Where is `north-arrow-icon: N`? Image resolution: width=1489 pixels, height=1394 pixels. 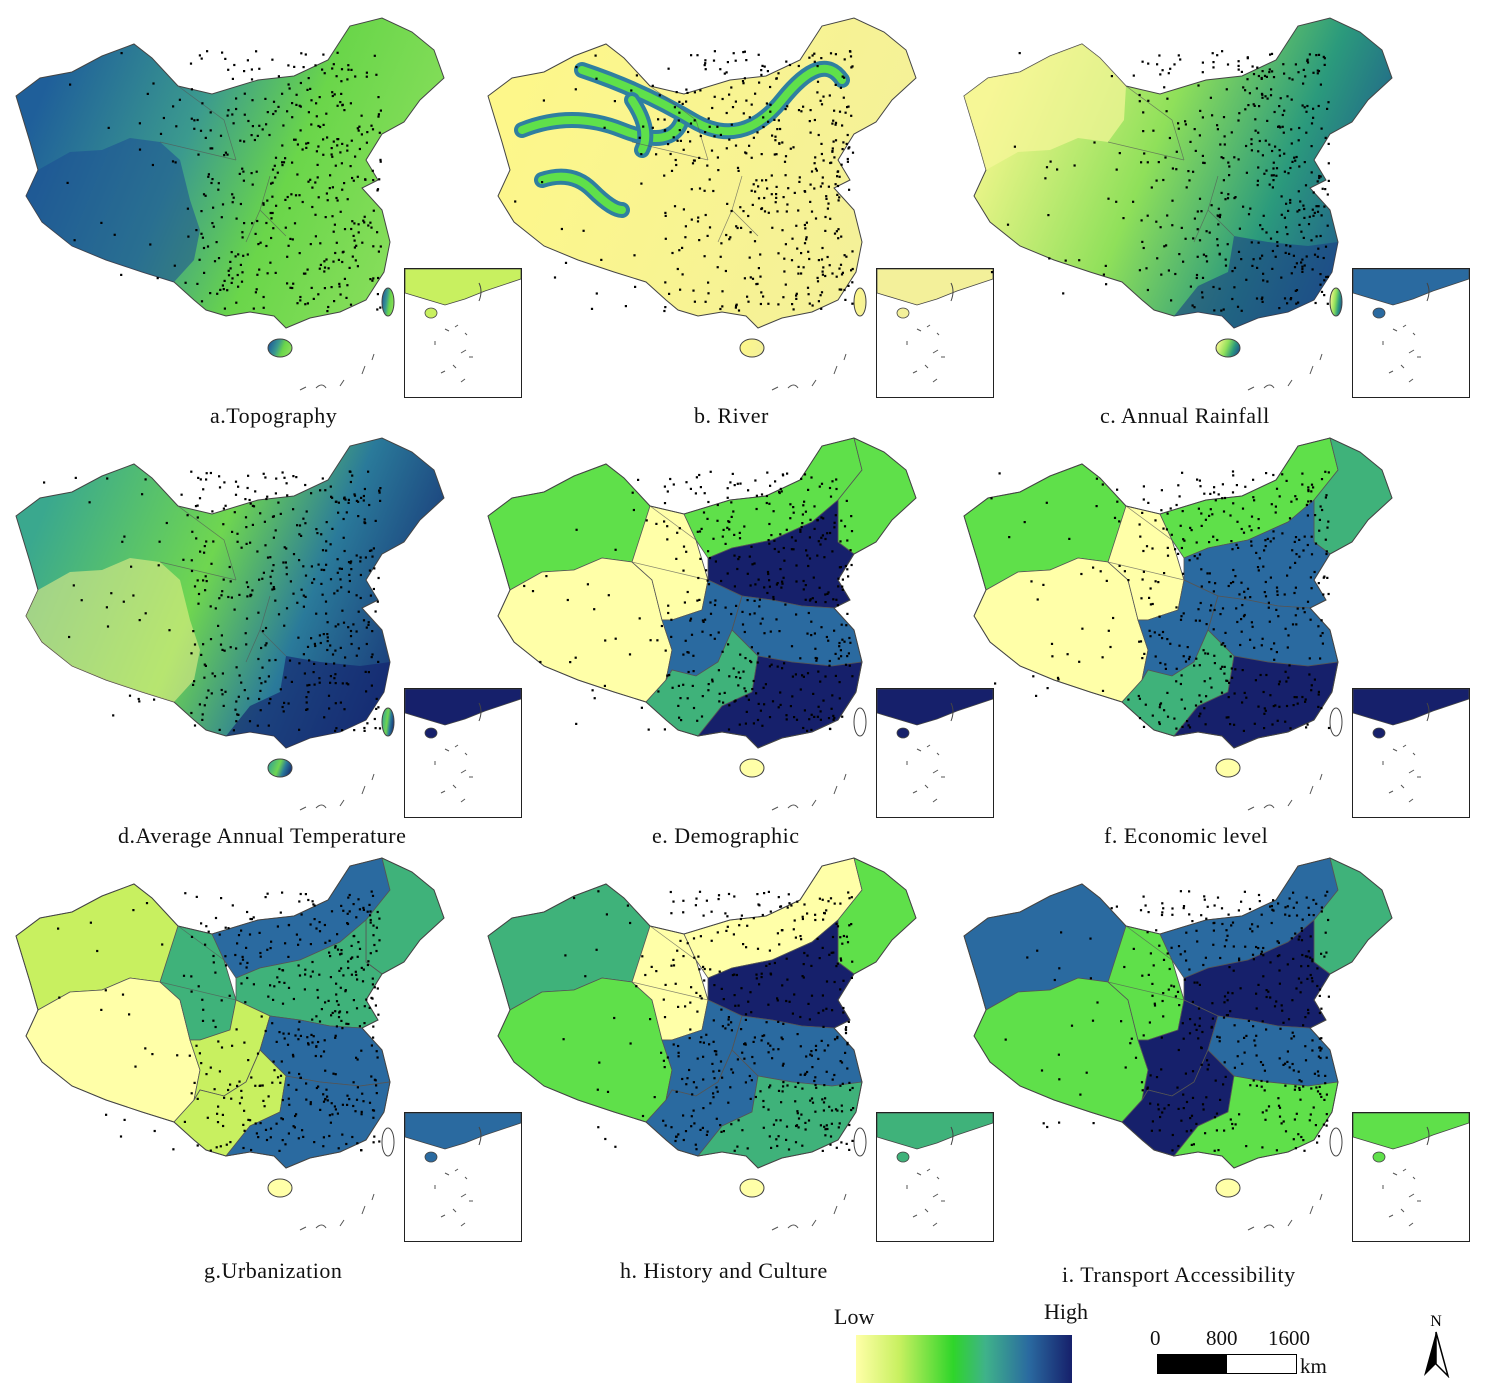
north-arrow-icon: N is located at coordinates (1437, 1345).